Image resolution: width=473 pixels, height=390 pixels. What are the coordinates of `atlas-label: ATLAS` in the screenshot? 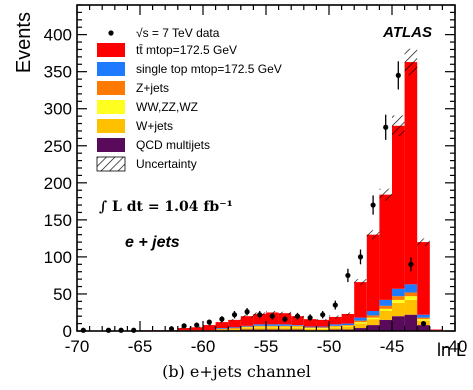 It's located at (407, 32).